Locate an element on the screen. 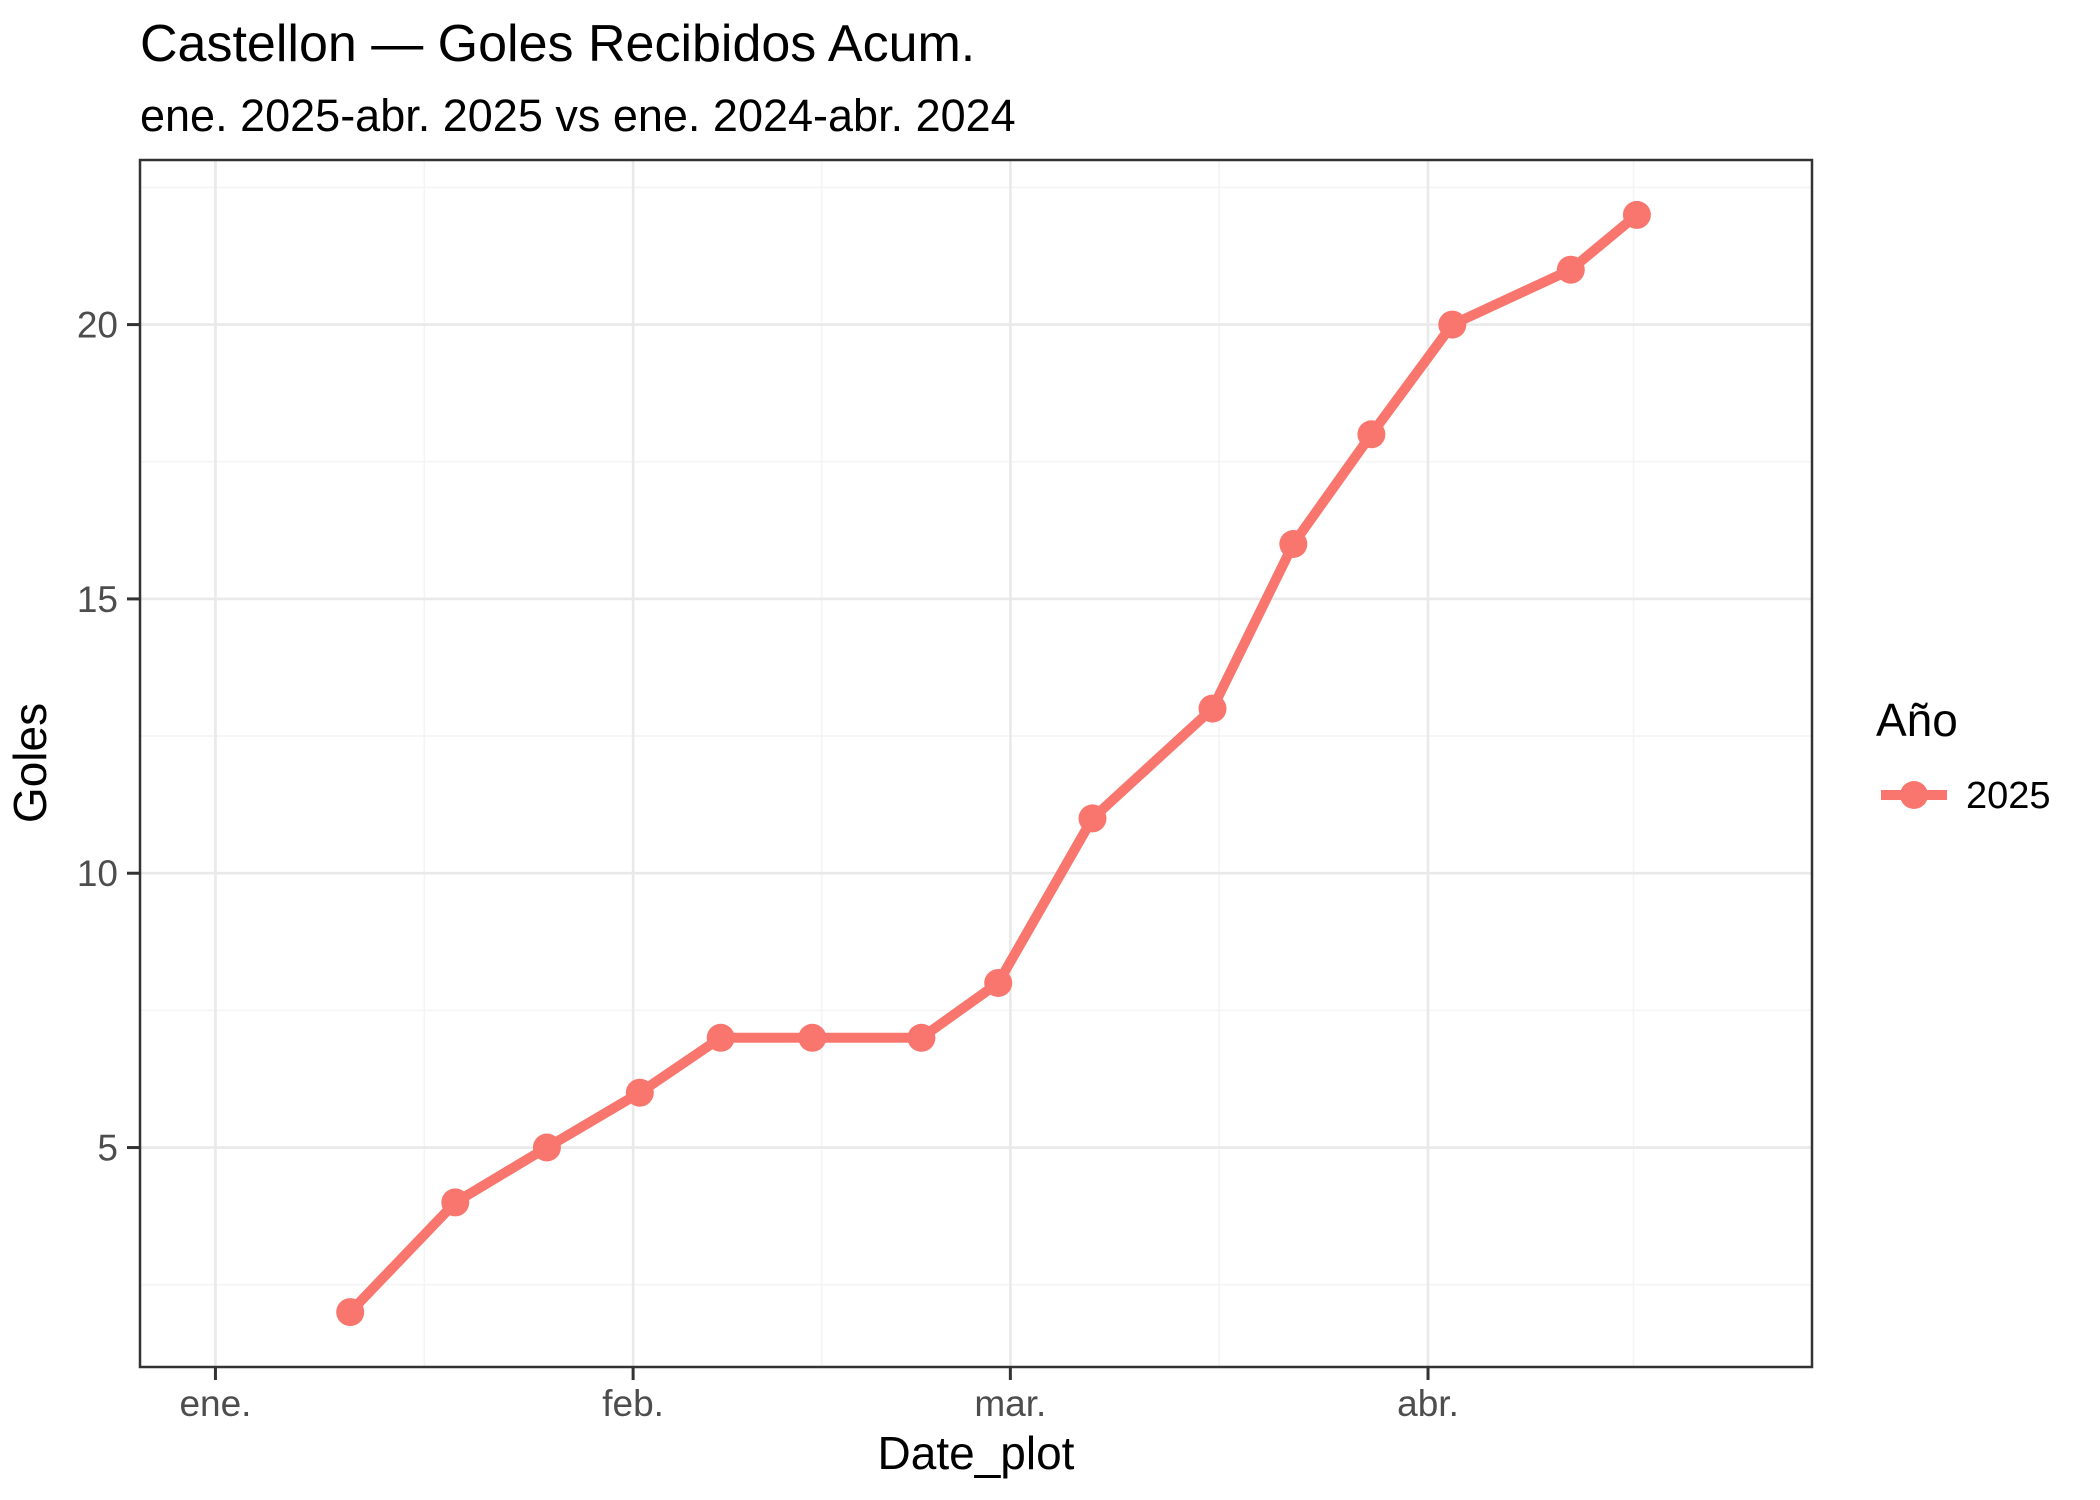 This screenshot has height=1500, width=2100. legend-key-2025 is located at coordinates (1914, 795).